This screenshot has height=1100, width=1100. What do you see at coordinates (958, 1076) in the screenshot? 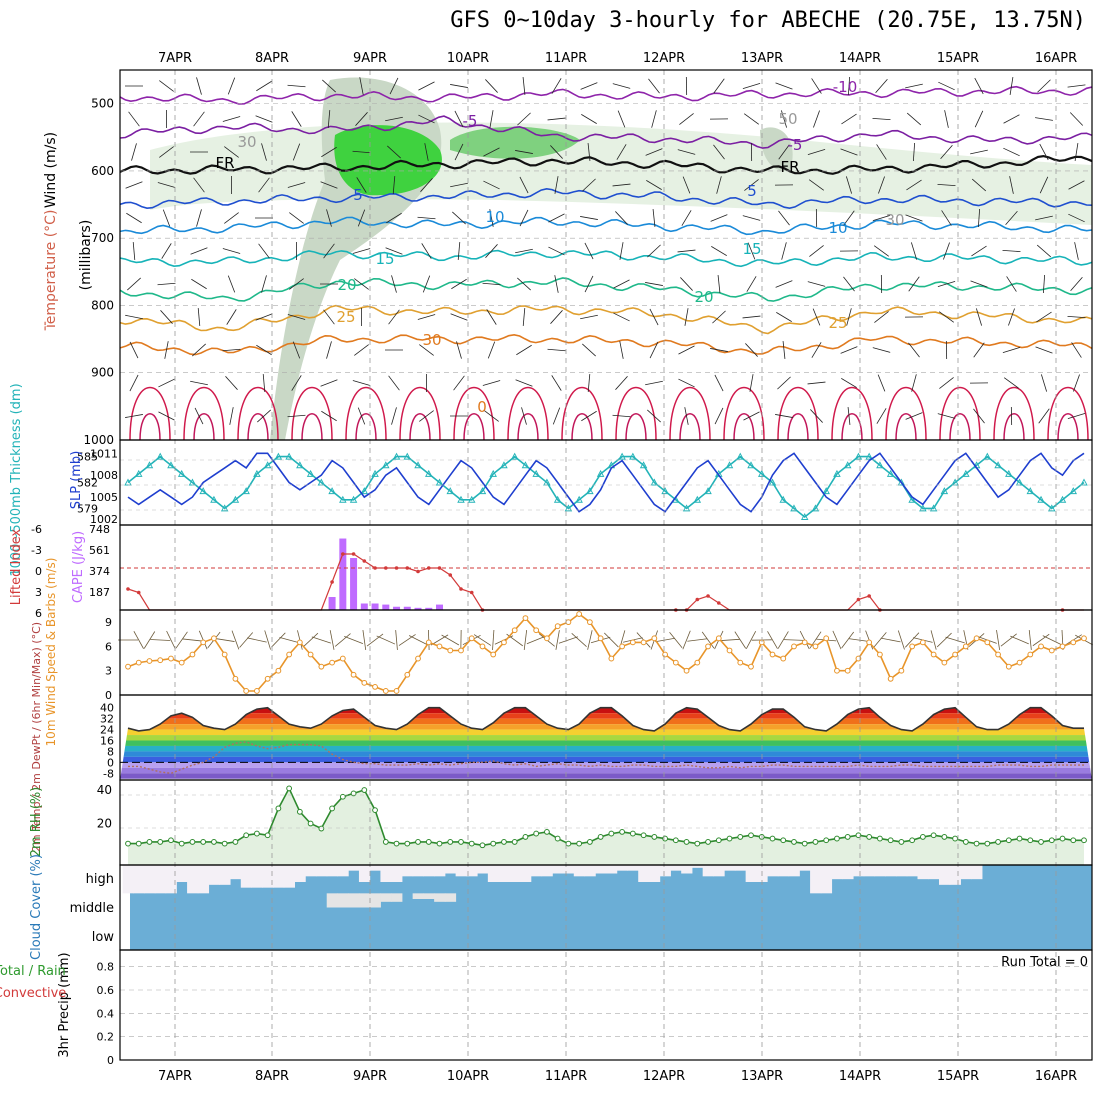
I see `date-label-bottom: 15APR` at bounding box center [958, 1076].